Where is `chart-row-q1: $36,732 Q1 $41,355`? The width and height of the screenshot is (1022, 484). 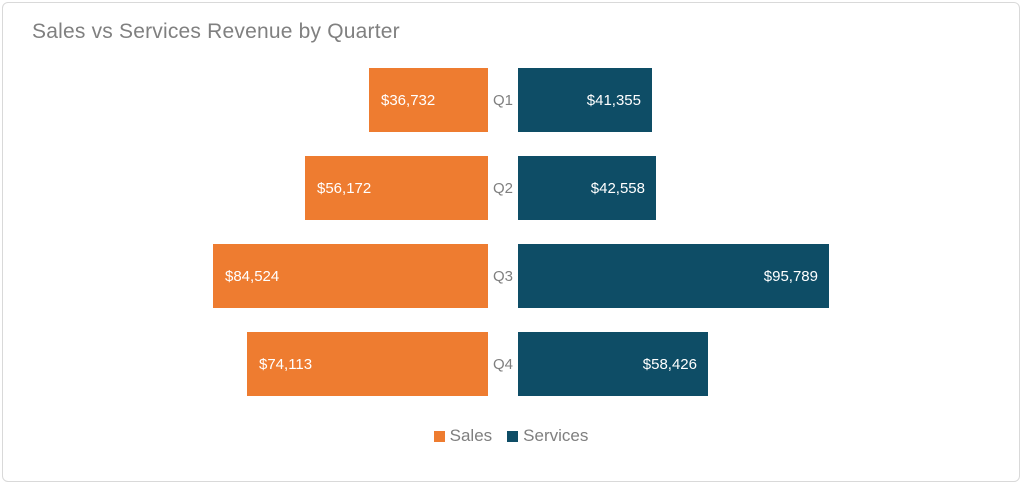 chart-row-q1: $36,732 Q1 $41,355 is located at coordinates (511, 100).